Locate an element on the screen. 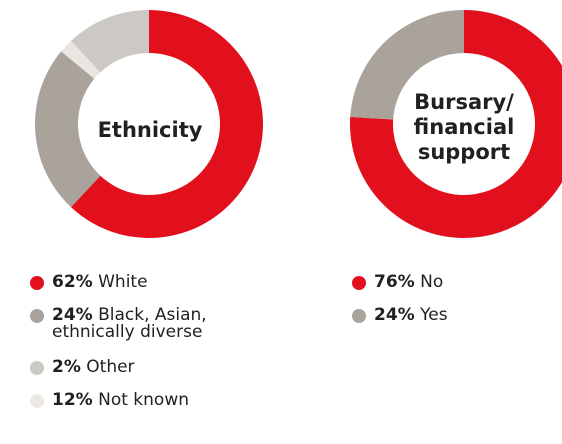 The height and width of the screenshot is (444, 562). legend-item: 24% Black, Asian, ethnically diverse is located at coordinates (160, 324).